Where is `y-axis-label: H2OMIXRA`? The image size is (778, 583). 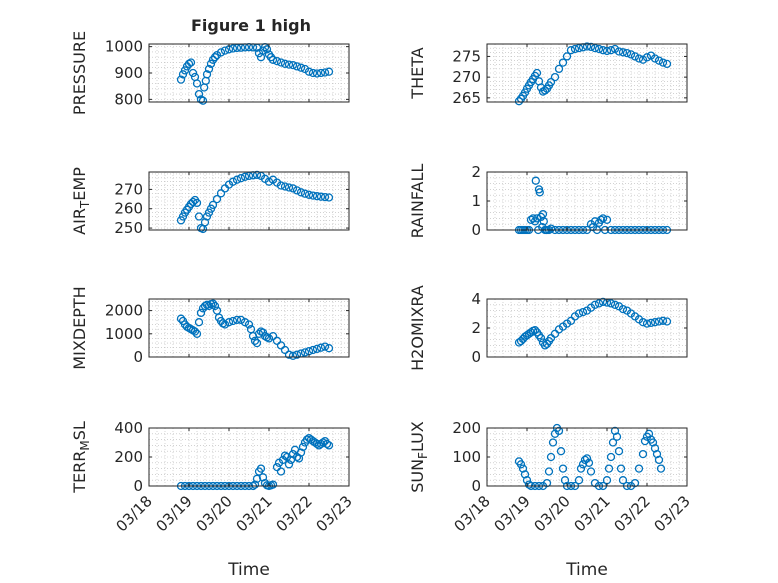
y-axis-label: H2OMIXRA is located at coordinates (417, 328).